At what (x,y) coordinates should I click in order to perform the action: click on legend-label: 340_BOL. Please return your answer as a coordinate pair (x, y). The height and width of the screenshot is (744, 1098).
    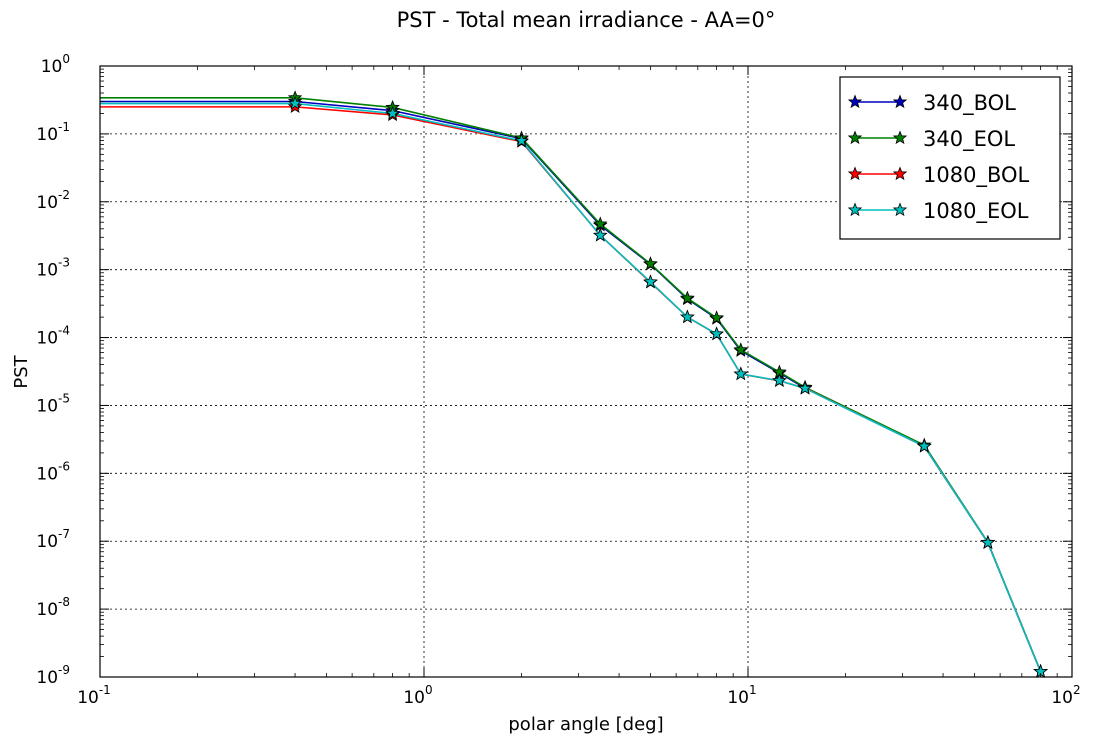
    Looking at the image, I should click on (969, 103).